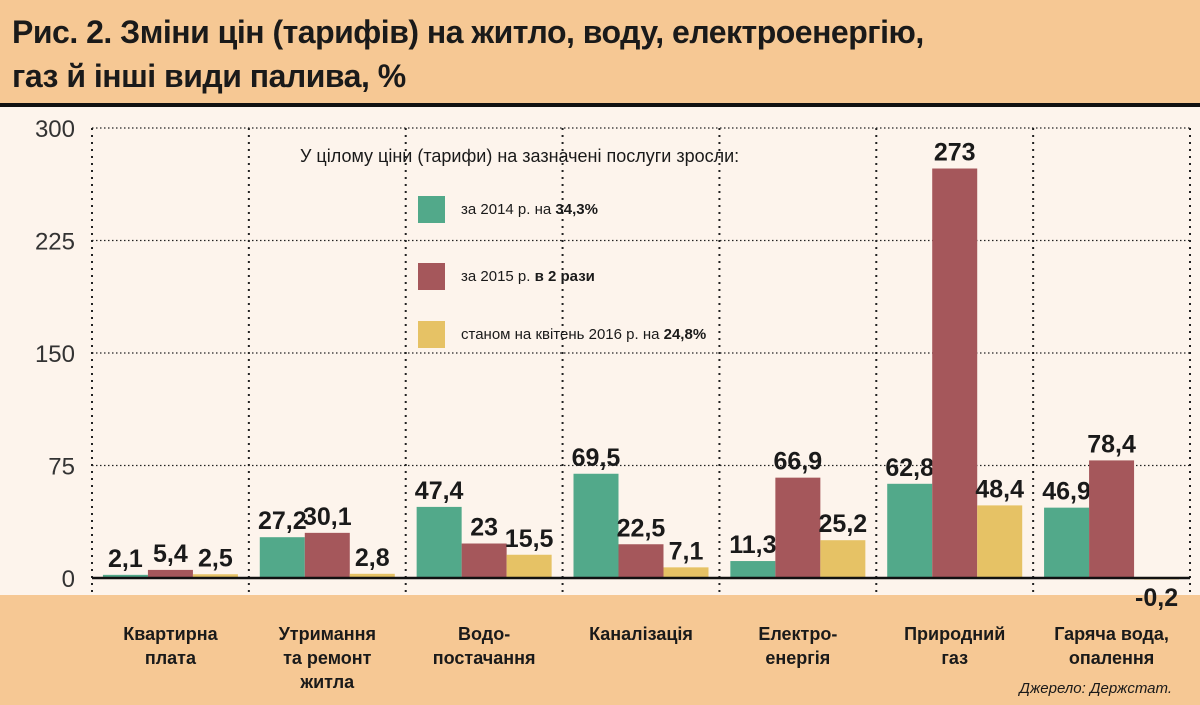 This screenshot has height=705, width=1200. I want to click on source-note: Джерело: Держстат., so click(1095, 688).